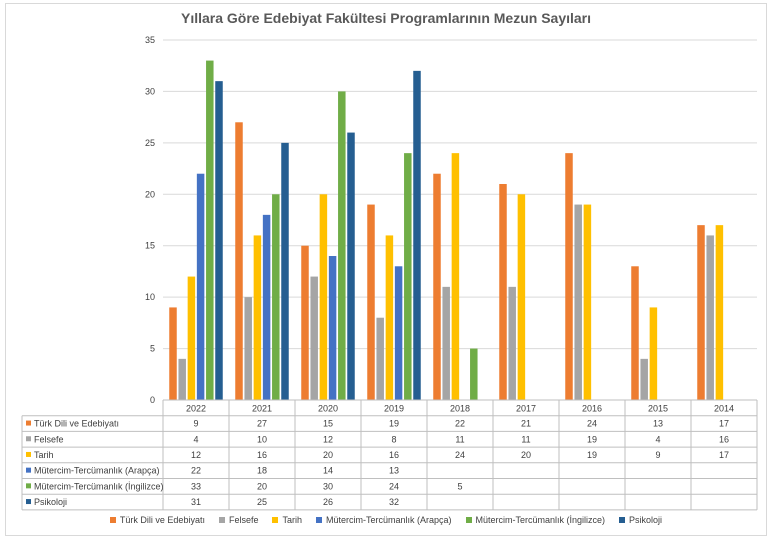 The image size is (772, 541). Describe the element at coordinates (328, 471) in the screenshot. I see `table-value: 14` at that location.